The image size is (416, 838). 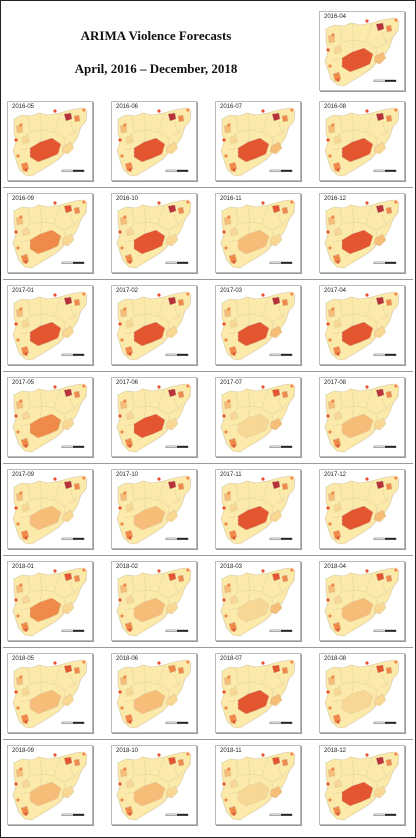 What do you see at coordinates (154, 325) in the screenshot?
I see `map-panel: 2017-02` at bounding box center [154, 325].